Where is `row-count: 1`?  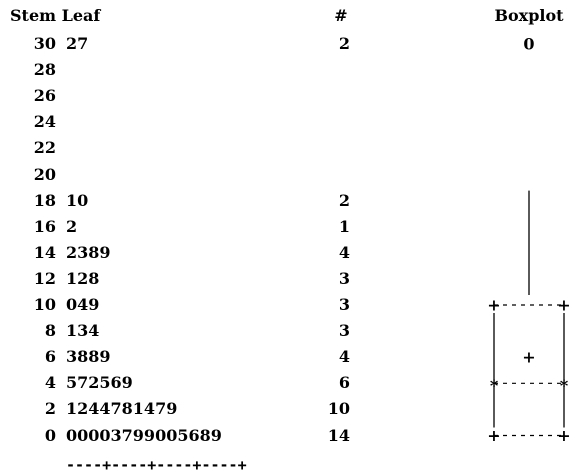
row-count: 1 is located at coordinates (344, 226).